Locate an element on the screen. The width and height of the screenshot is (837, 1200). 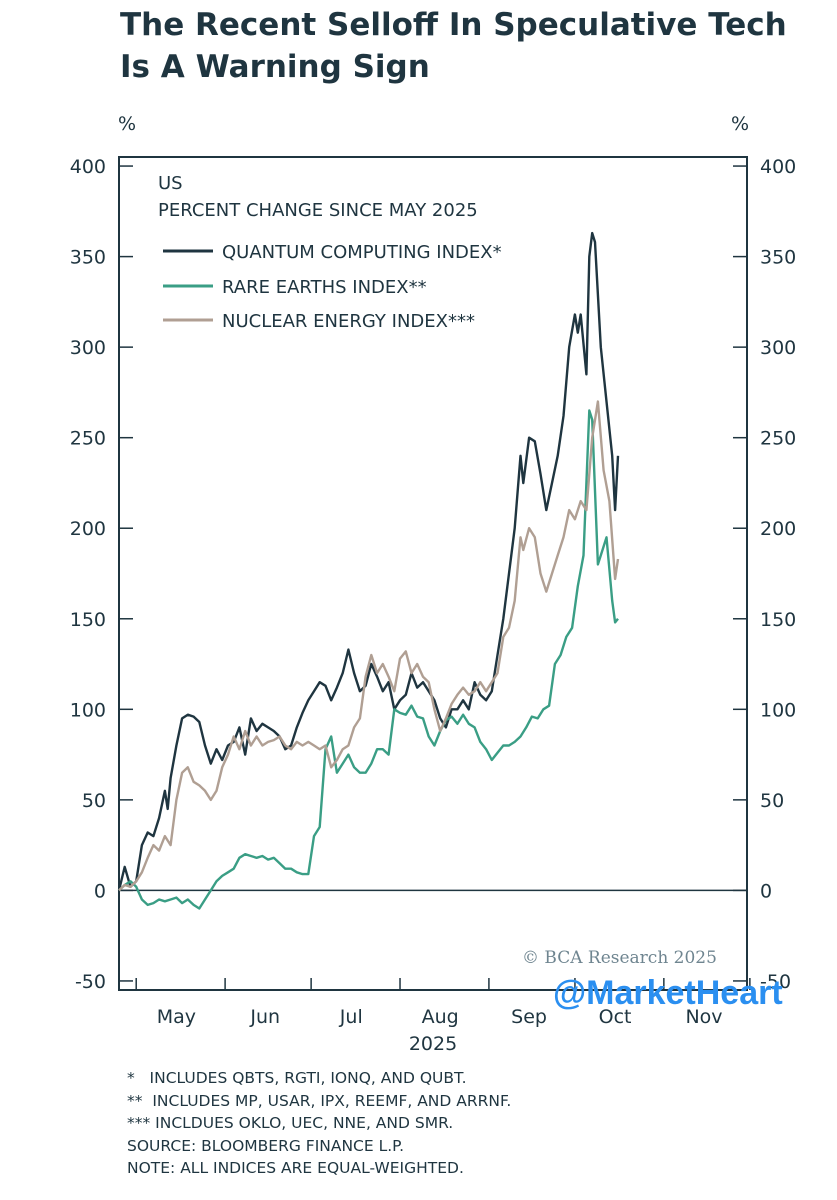
copyright-watermark: © BCA Research 2025 is located at coordinates (619, 958).